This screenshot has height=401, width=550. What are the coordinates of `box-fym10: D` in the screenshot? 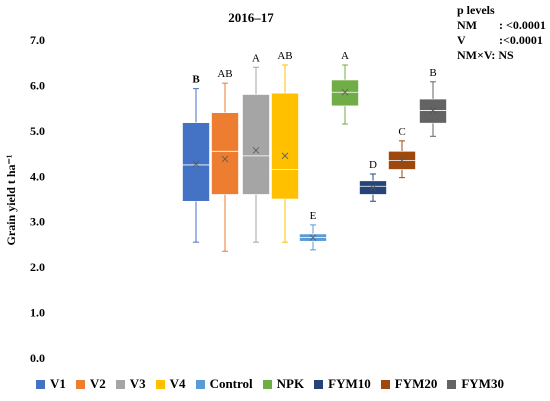 It's located at (373, 180).